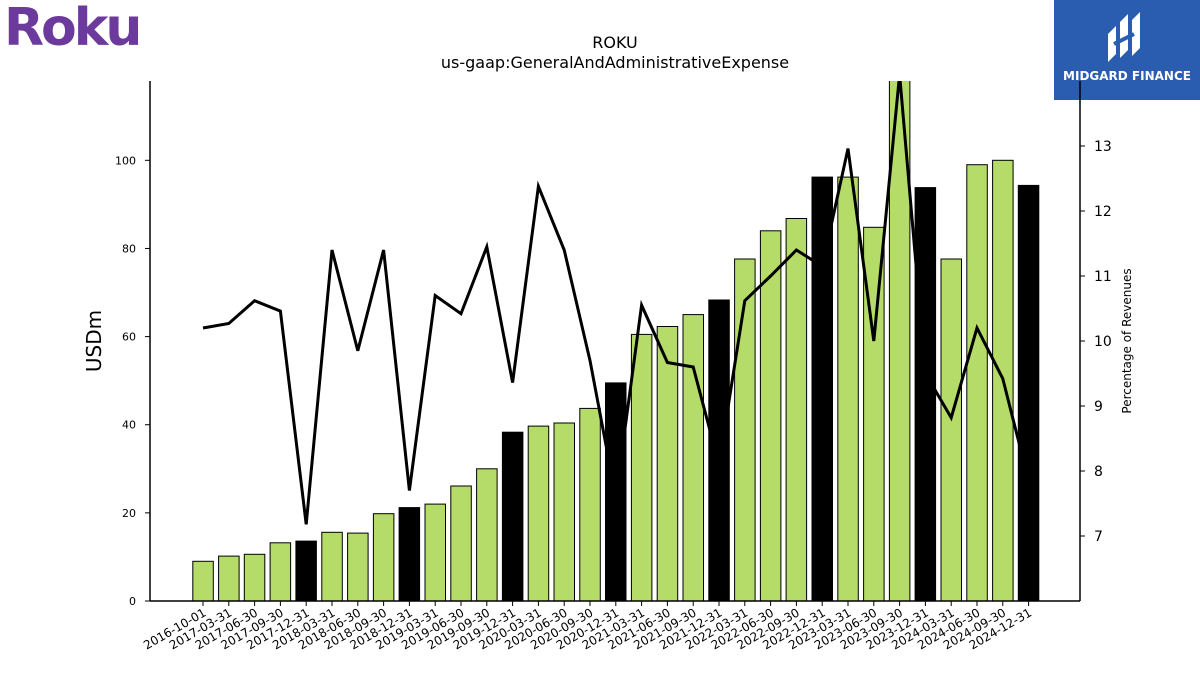  I want to click on chart-subtitle: us-gaap:GeneralAndAdministrativeExpense, so click(615, 62).